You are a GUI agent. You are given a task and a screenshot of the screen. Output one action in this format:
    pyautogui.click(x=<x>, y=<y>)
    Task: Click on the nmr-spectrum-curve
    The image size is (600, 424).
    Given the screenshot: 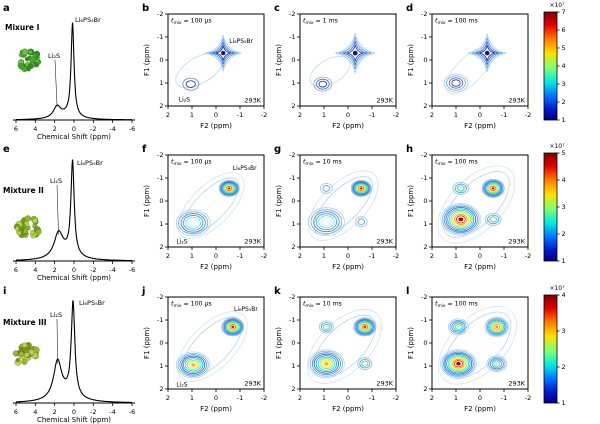 What is the action you would take?
    pyautogui.click(x=74, y=210)
    